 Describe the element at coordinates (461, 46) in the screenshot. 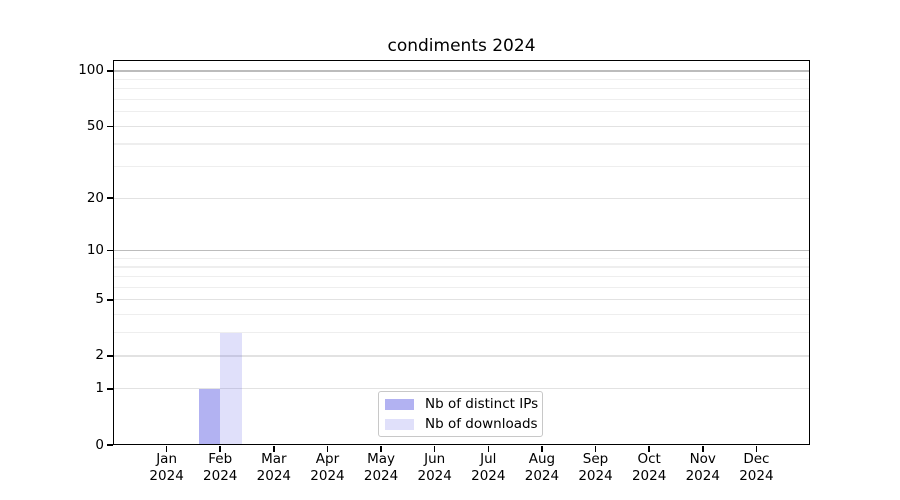

I see `chart-title: condiments 2024` at that location.